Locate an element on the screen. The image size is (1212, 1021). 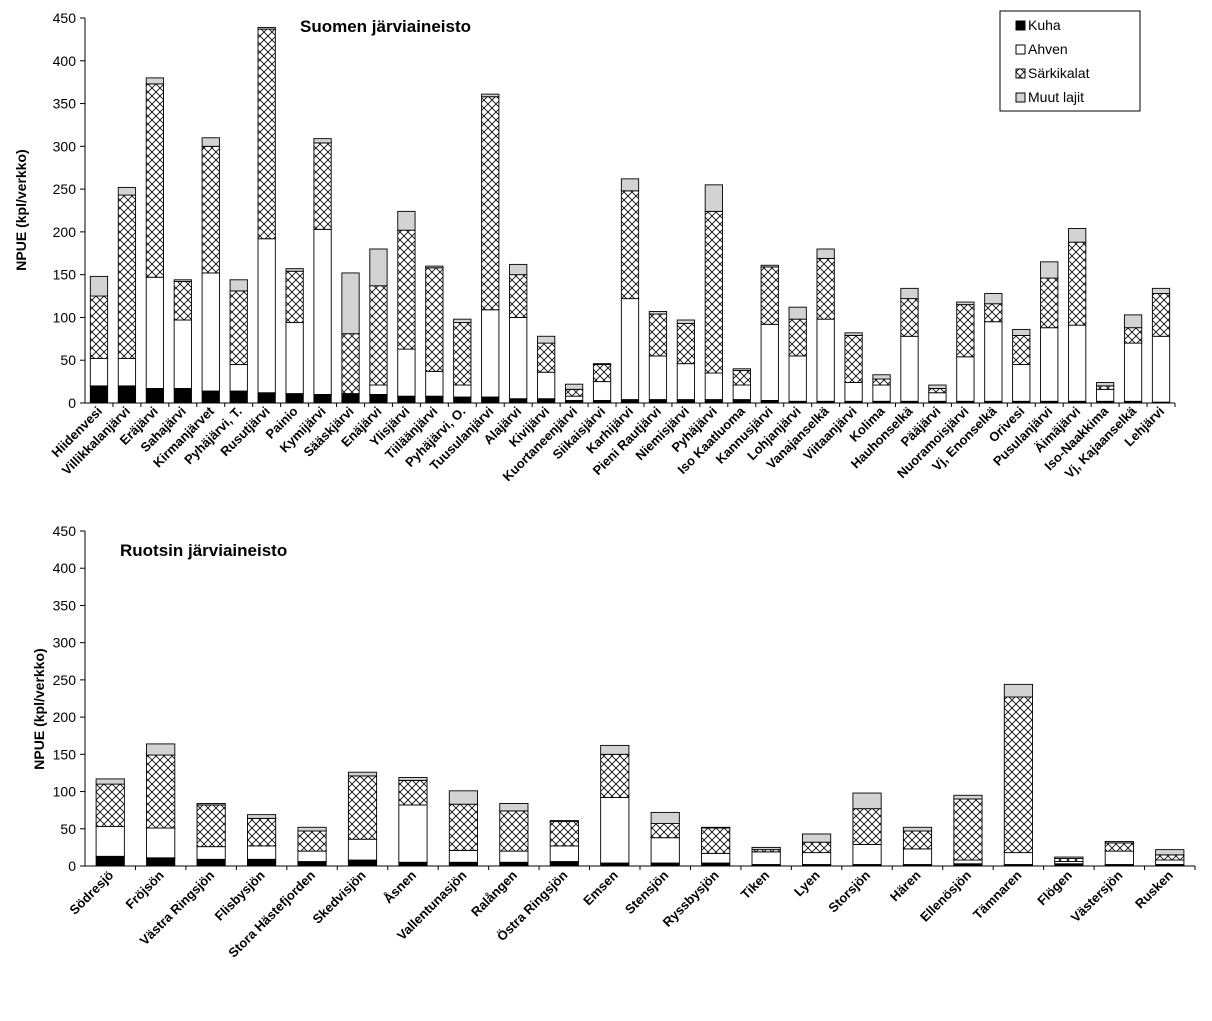
y-tick-label: 150 is located at coordinates (65, 754).